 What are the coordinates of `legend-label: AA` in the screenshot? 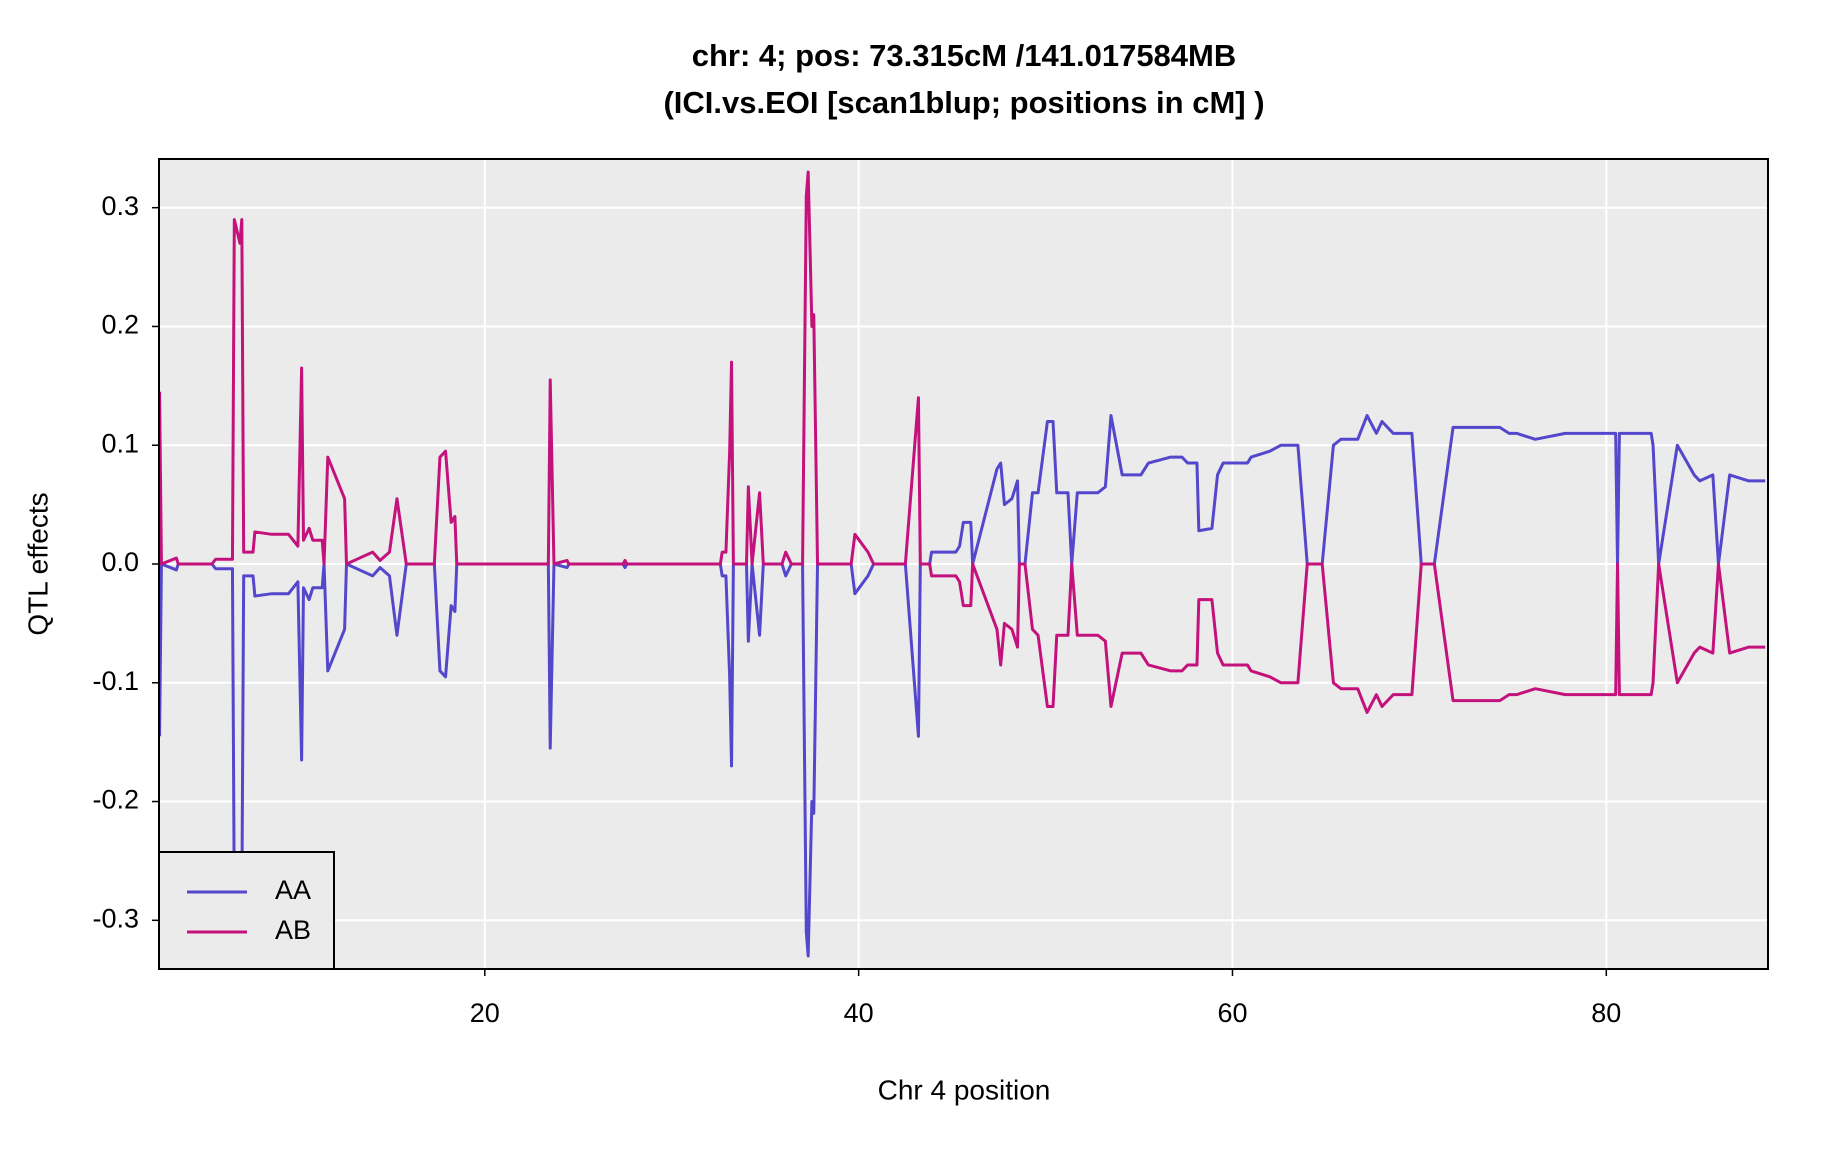 It's located at (293, 890).